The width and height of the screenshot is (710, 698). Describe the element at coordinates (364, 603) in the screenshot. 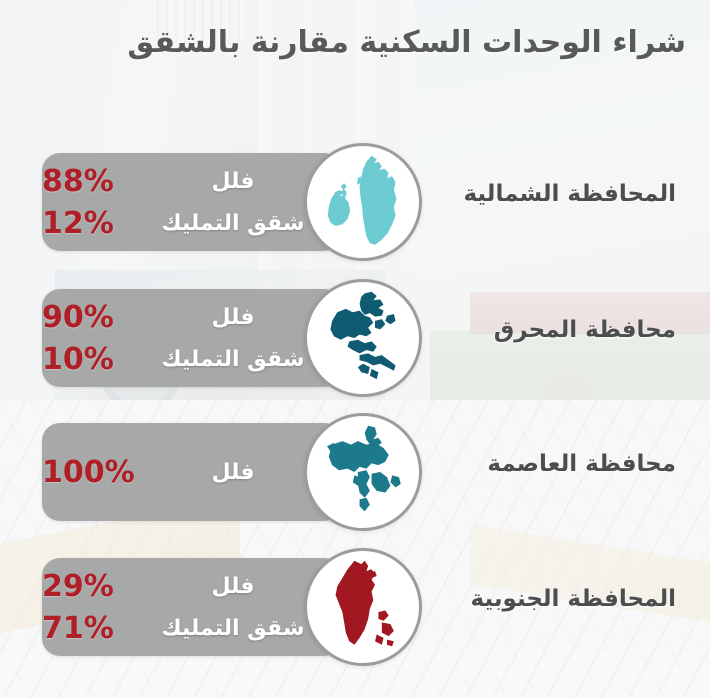

I see `bahrain-southern-map-icon` at that location.